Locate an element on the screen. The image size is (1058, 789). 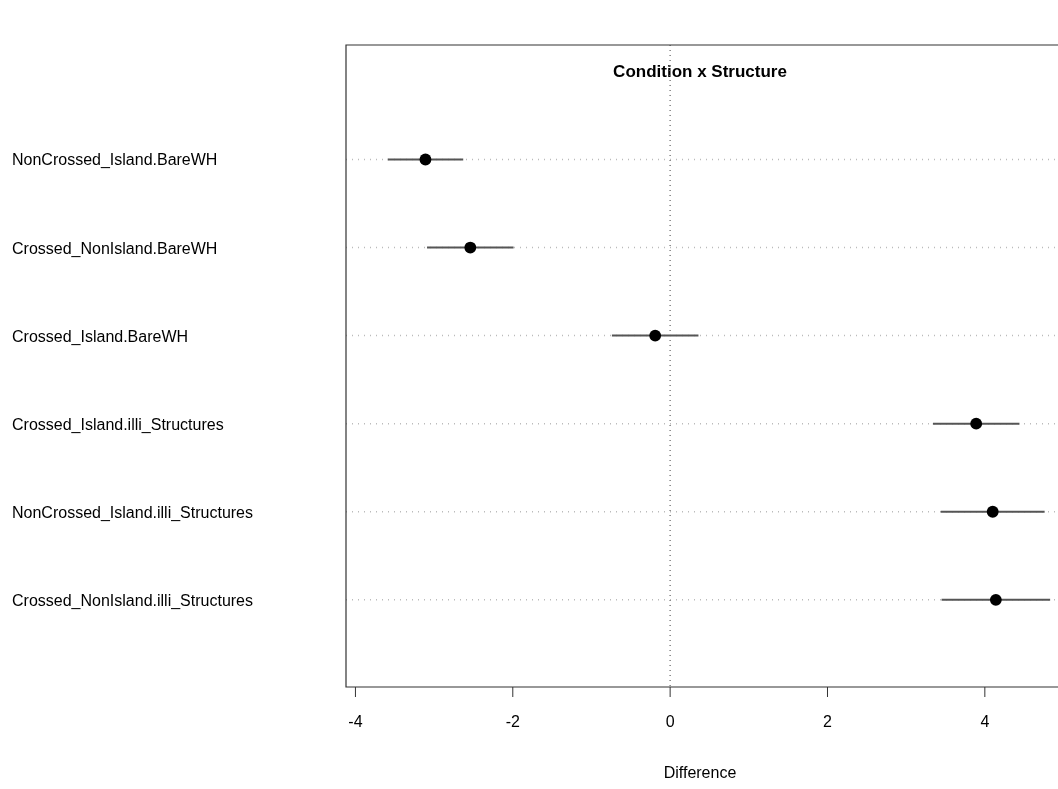
x-tick-label: 4 is located at coordinates (985, 721).